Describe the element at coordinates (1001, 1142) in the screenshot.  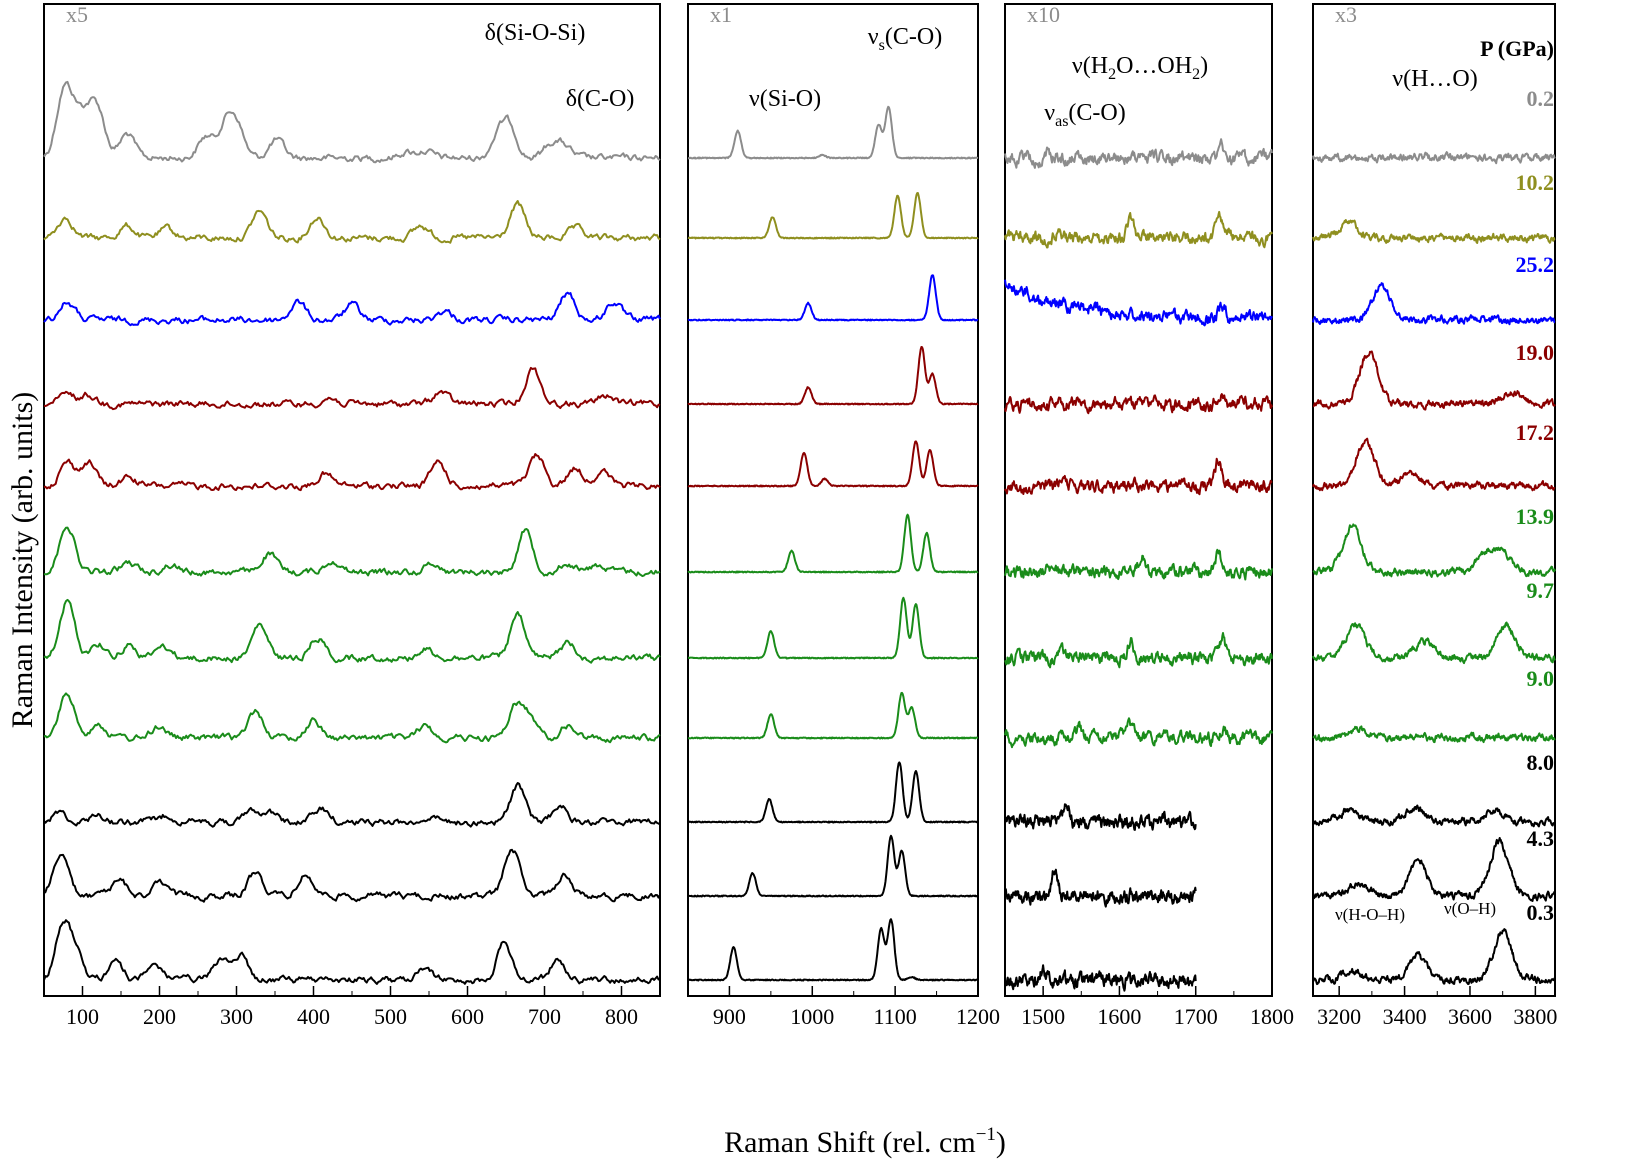
I see `x-axis-label-end: )` at that location.